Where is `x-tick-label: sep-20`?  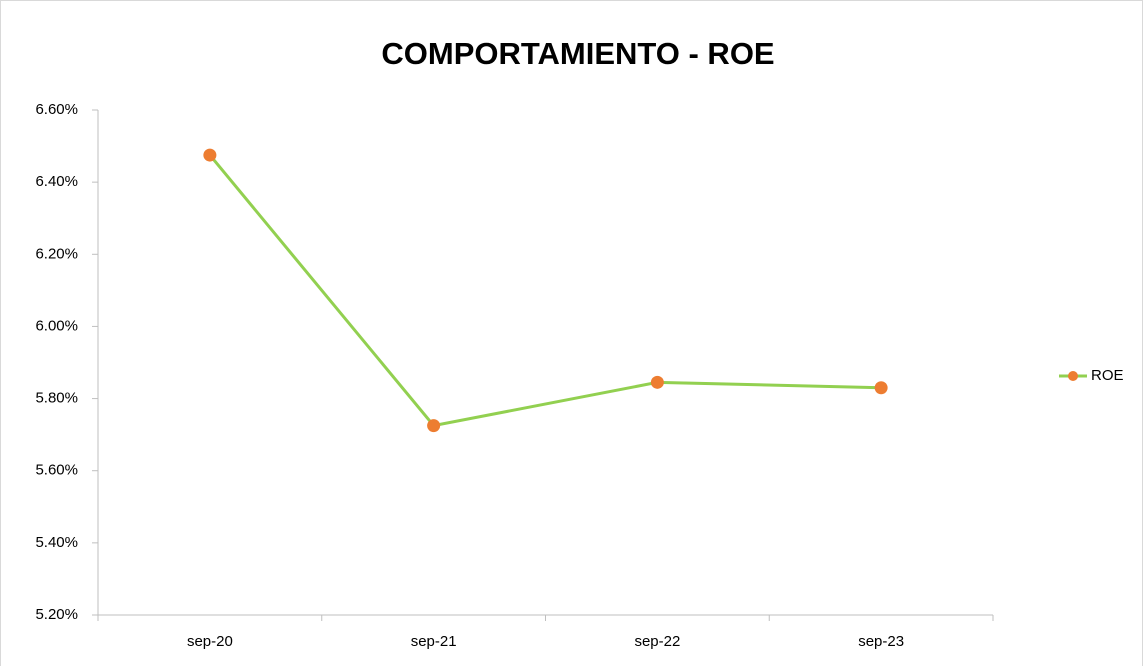
x-tick-label: sep-20 is located at coordinates (210, 641).